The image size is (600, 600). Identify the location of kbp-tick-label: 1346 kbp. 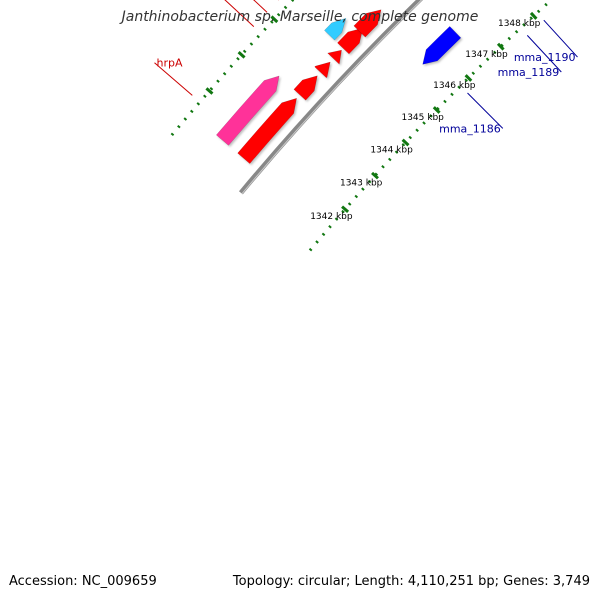
(454, 86).